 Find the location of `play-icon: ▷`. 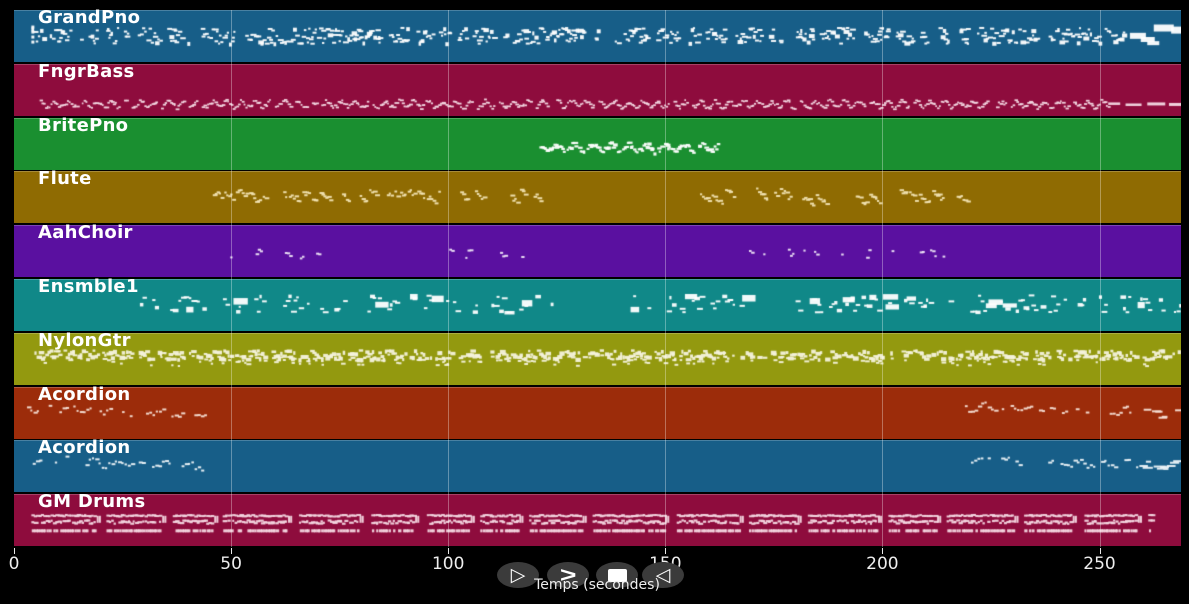

play-icon: ▷ is located at coordinates (518, 574).